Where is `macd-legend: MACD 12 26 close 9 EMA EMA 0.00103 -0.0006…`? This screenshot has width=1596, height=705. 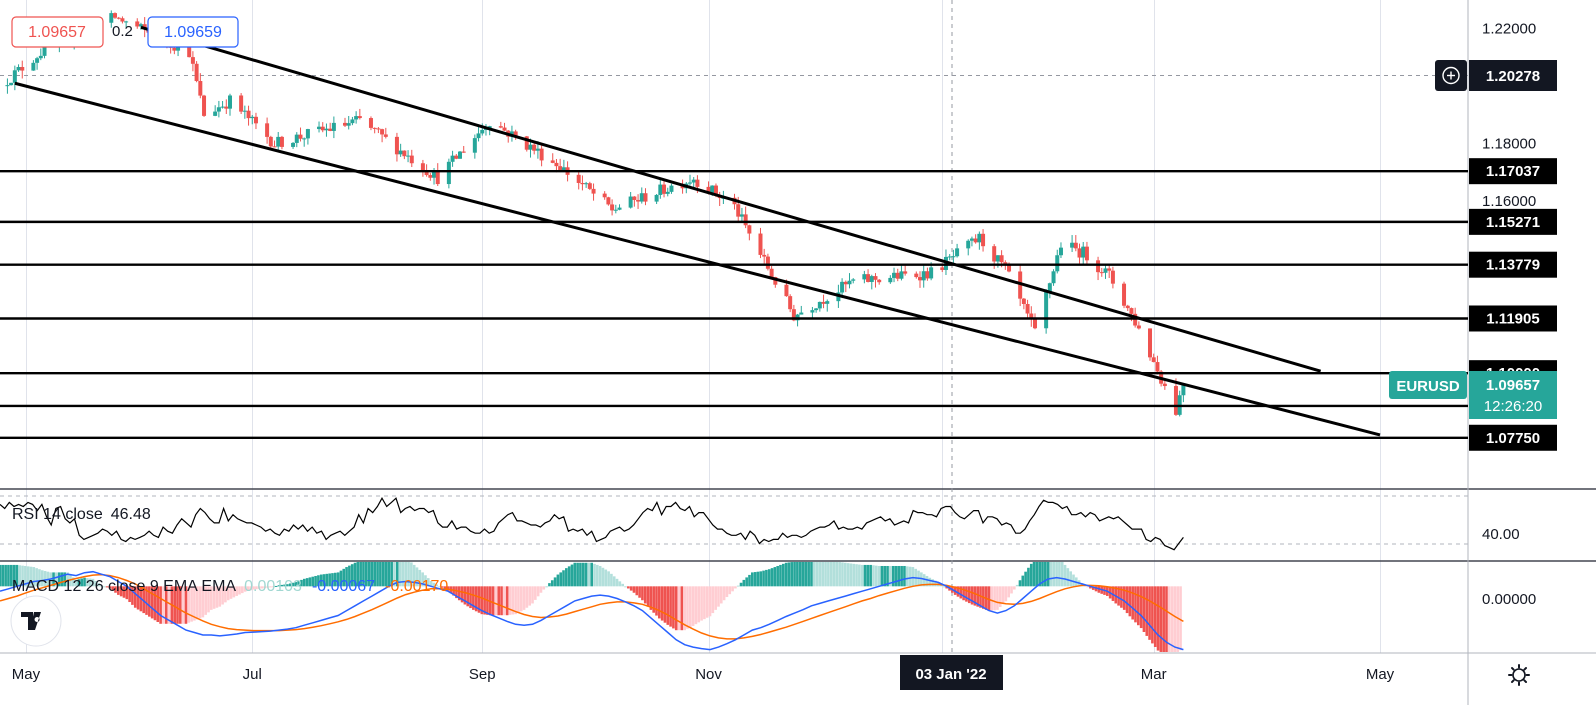 macd-legend: MACD 12 26 close 9 EMA EMA 0.00103 -0.0006… is located at coordinates (230, 586).